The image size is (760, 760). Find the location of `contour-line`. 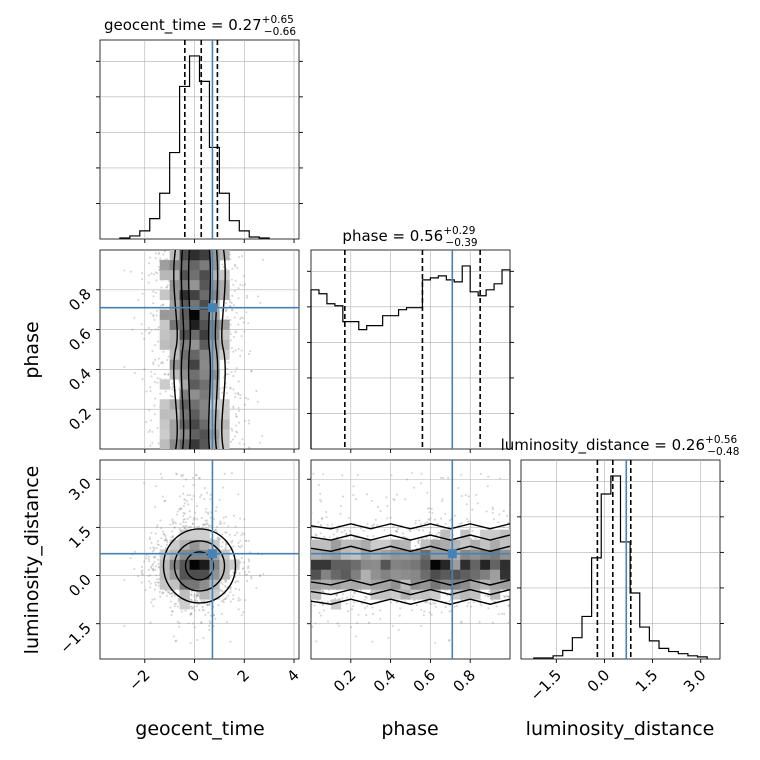

contour-line is located at coordinates (199, 349).